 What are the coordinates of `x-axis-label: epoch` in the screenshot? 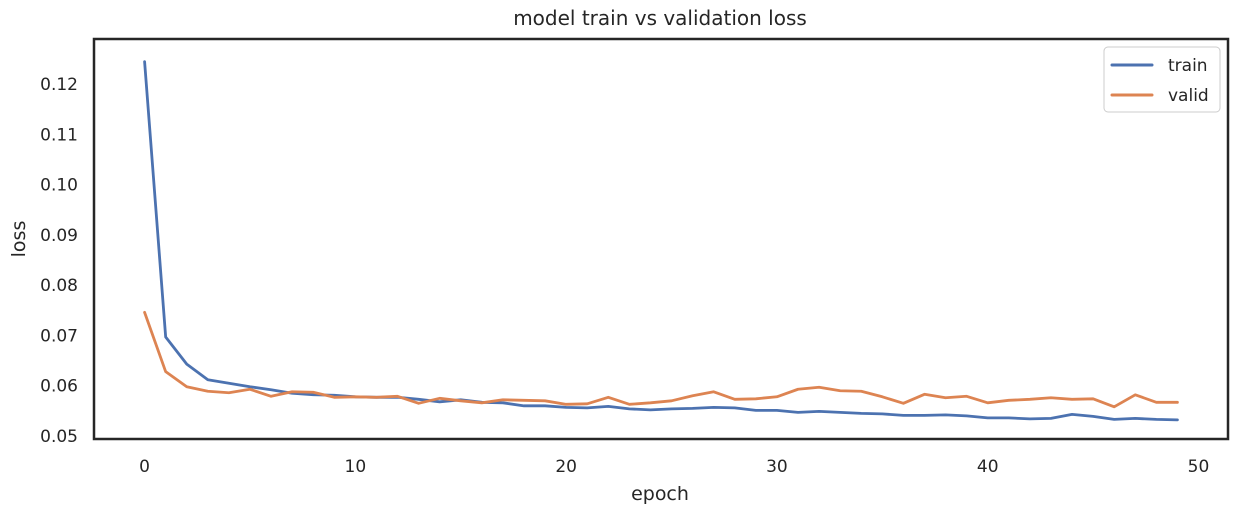 It's located at (660, 494).